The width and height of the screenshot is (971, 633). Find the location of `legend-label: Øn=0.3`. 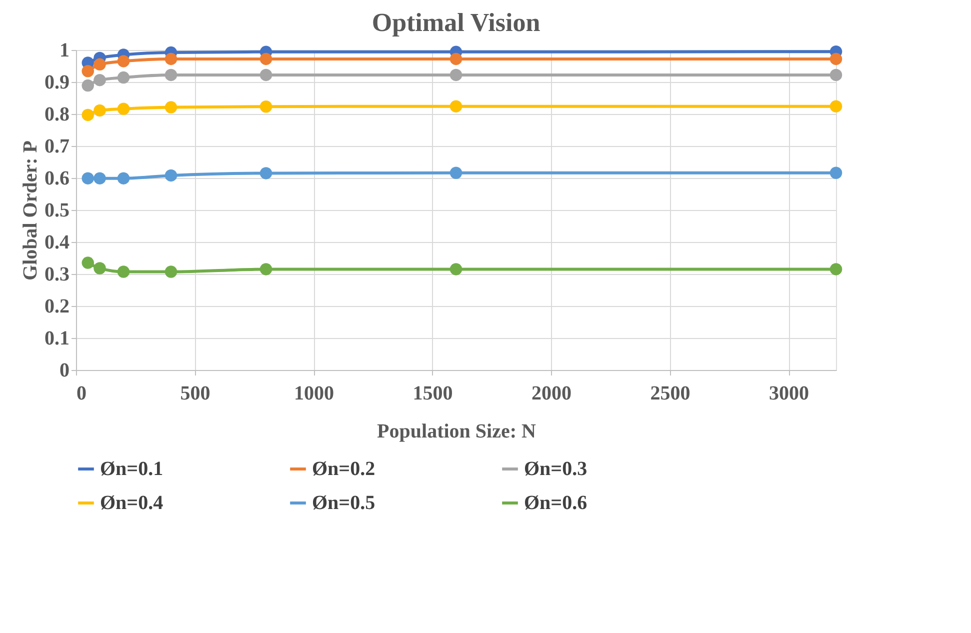

legend-label: Øn=0.3 is located at coordinates (556, 469).